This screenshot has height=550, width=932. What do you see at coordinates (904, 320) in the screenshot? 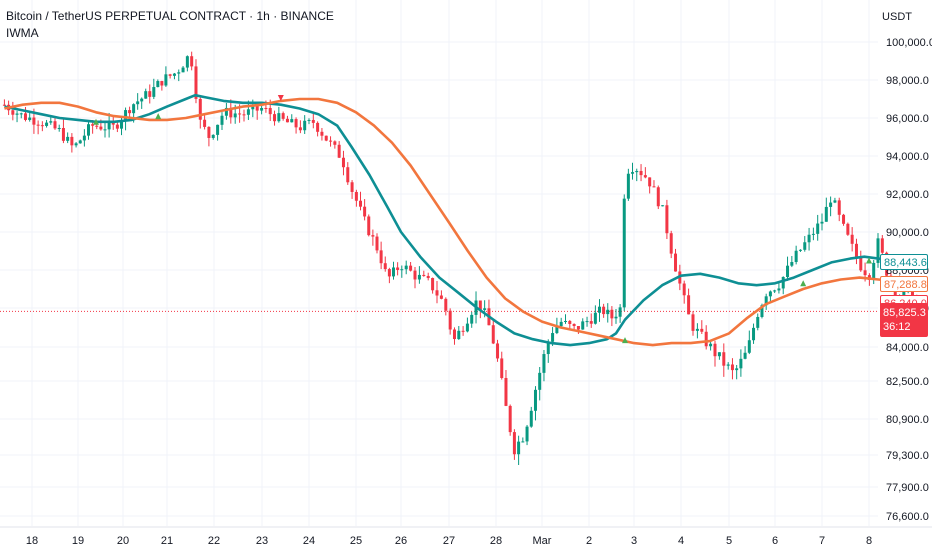
I see `current-price-tag: 85,825.3 36:12` at bounding box center [904, 320].